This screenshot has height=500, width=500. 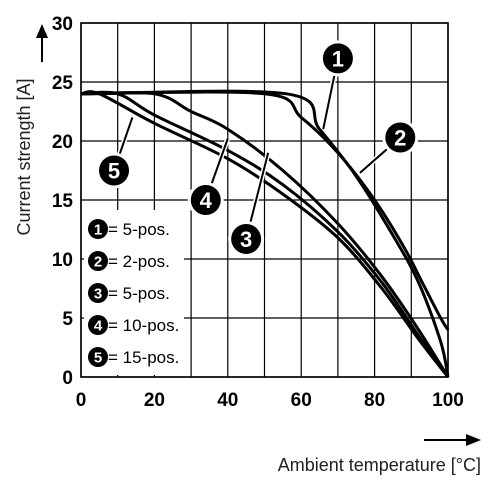 I want to click on callout-badge-1: 1, so click(x=337, y=58).